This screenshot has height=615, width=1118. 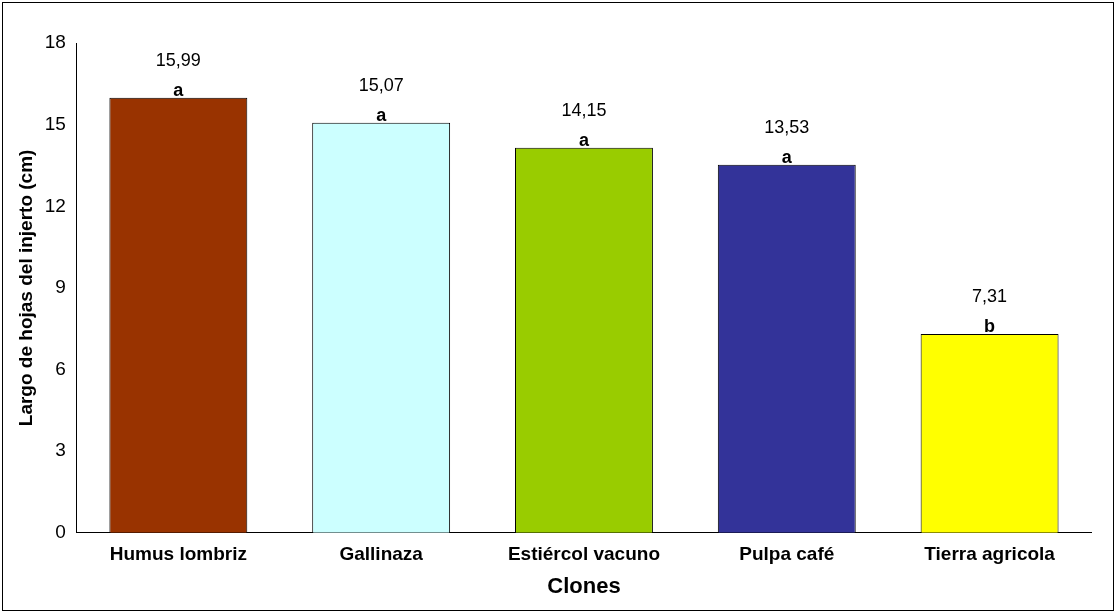 I want to click on x-tick-label: Pulpa café, so click(x=787, y=554).